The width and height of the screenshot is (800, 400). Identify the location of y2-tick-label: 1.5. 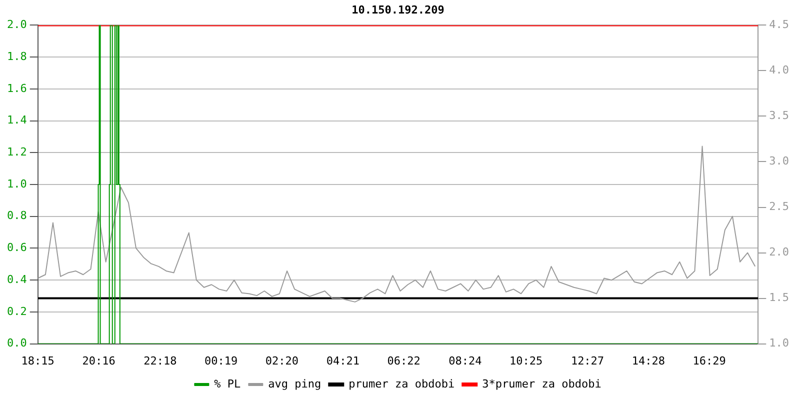
(779, 297).